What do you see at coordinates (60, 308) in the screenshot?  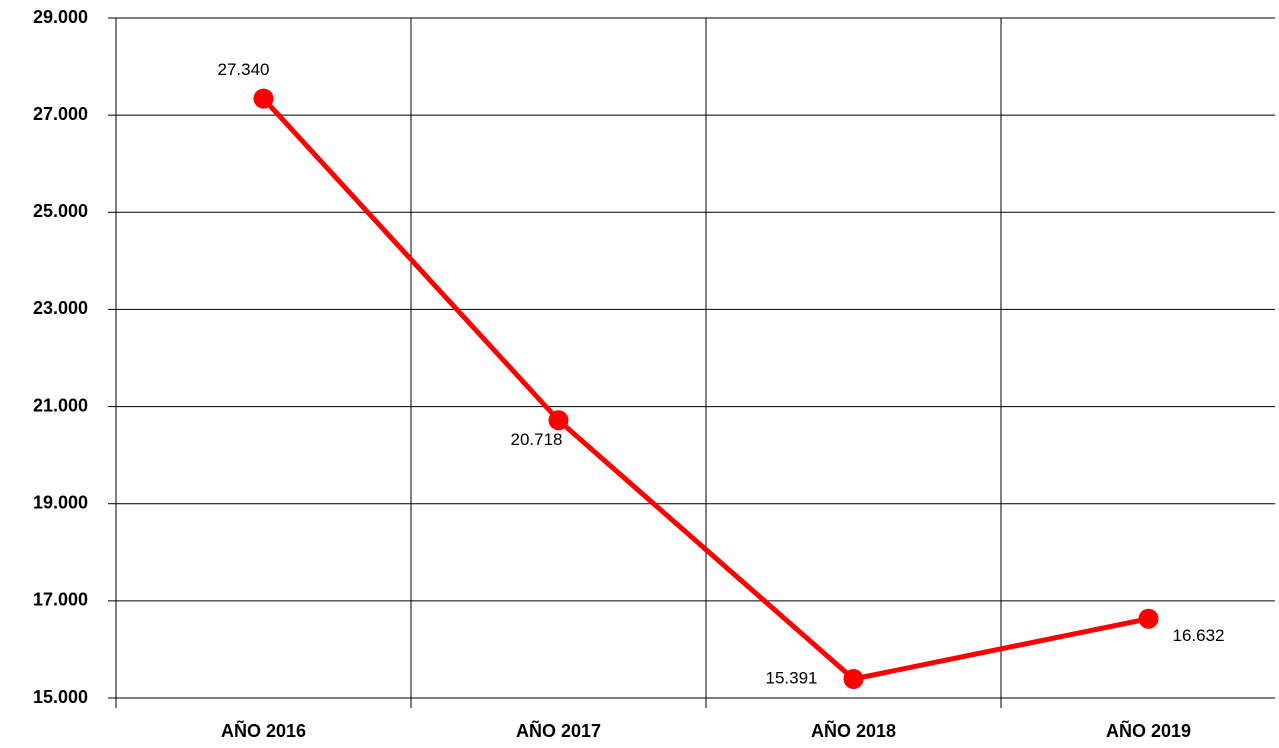 I see `y-tick-label: 23.000` at bounding box center [60, 308].